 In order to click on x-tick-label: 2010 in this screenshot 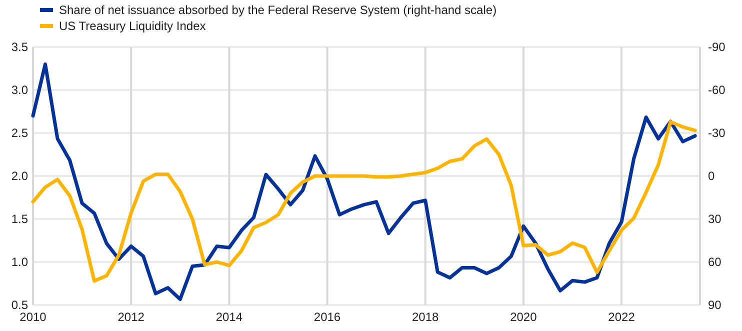, I will do `click(33, 317)`.